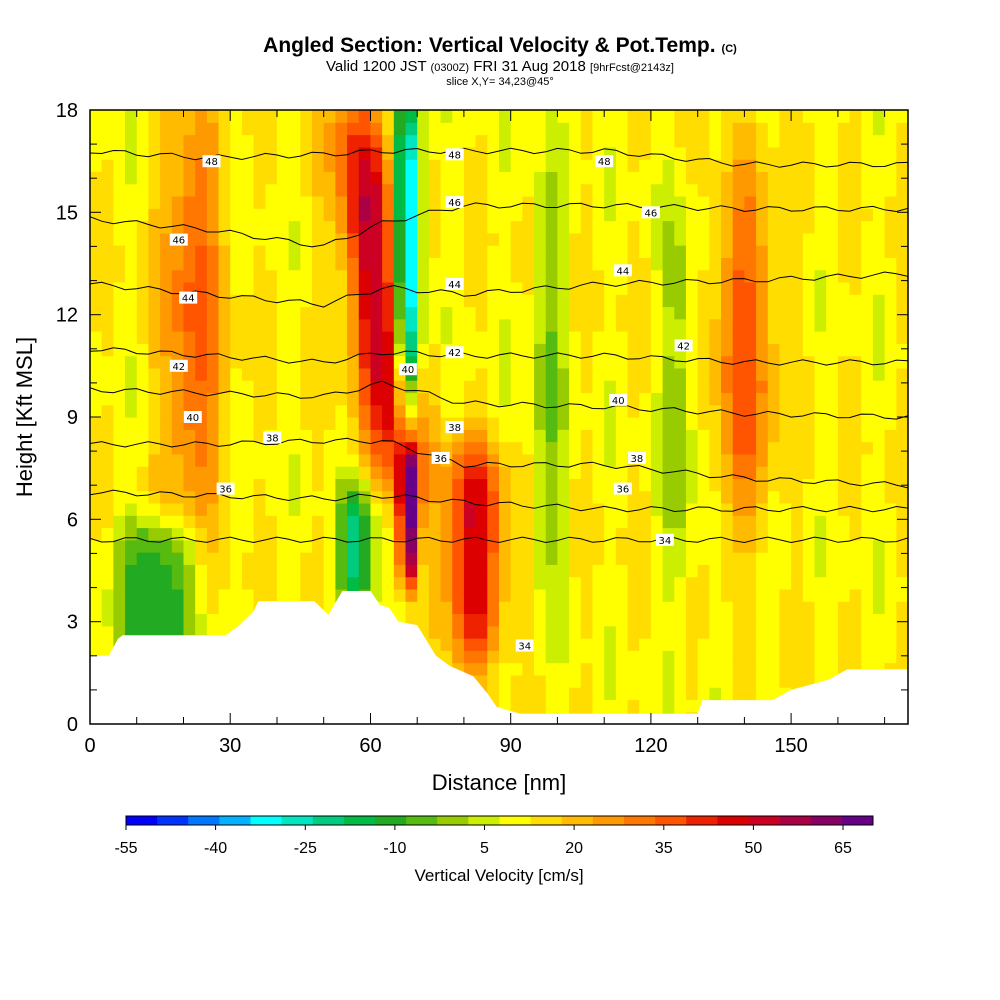 Image resolution: width=1000 pixels, height=1000 pixels. Describe the element at coordinates (650, 212) in the screenshot. I see `theta-label: 46` at that location.